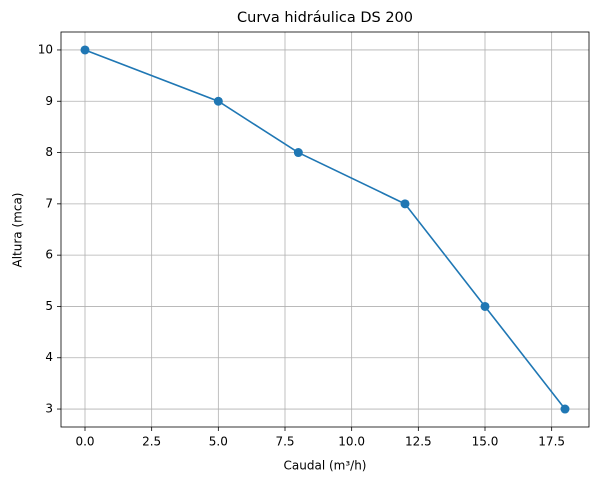 This screenshot has height=483, width=600. What do you see at coordinates (551, 442) in the screenshot?
I see `x-tick-label: 17.5` at bounding box center [551, 442].